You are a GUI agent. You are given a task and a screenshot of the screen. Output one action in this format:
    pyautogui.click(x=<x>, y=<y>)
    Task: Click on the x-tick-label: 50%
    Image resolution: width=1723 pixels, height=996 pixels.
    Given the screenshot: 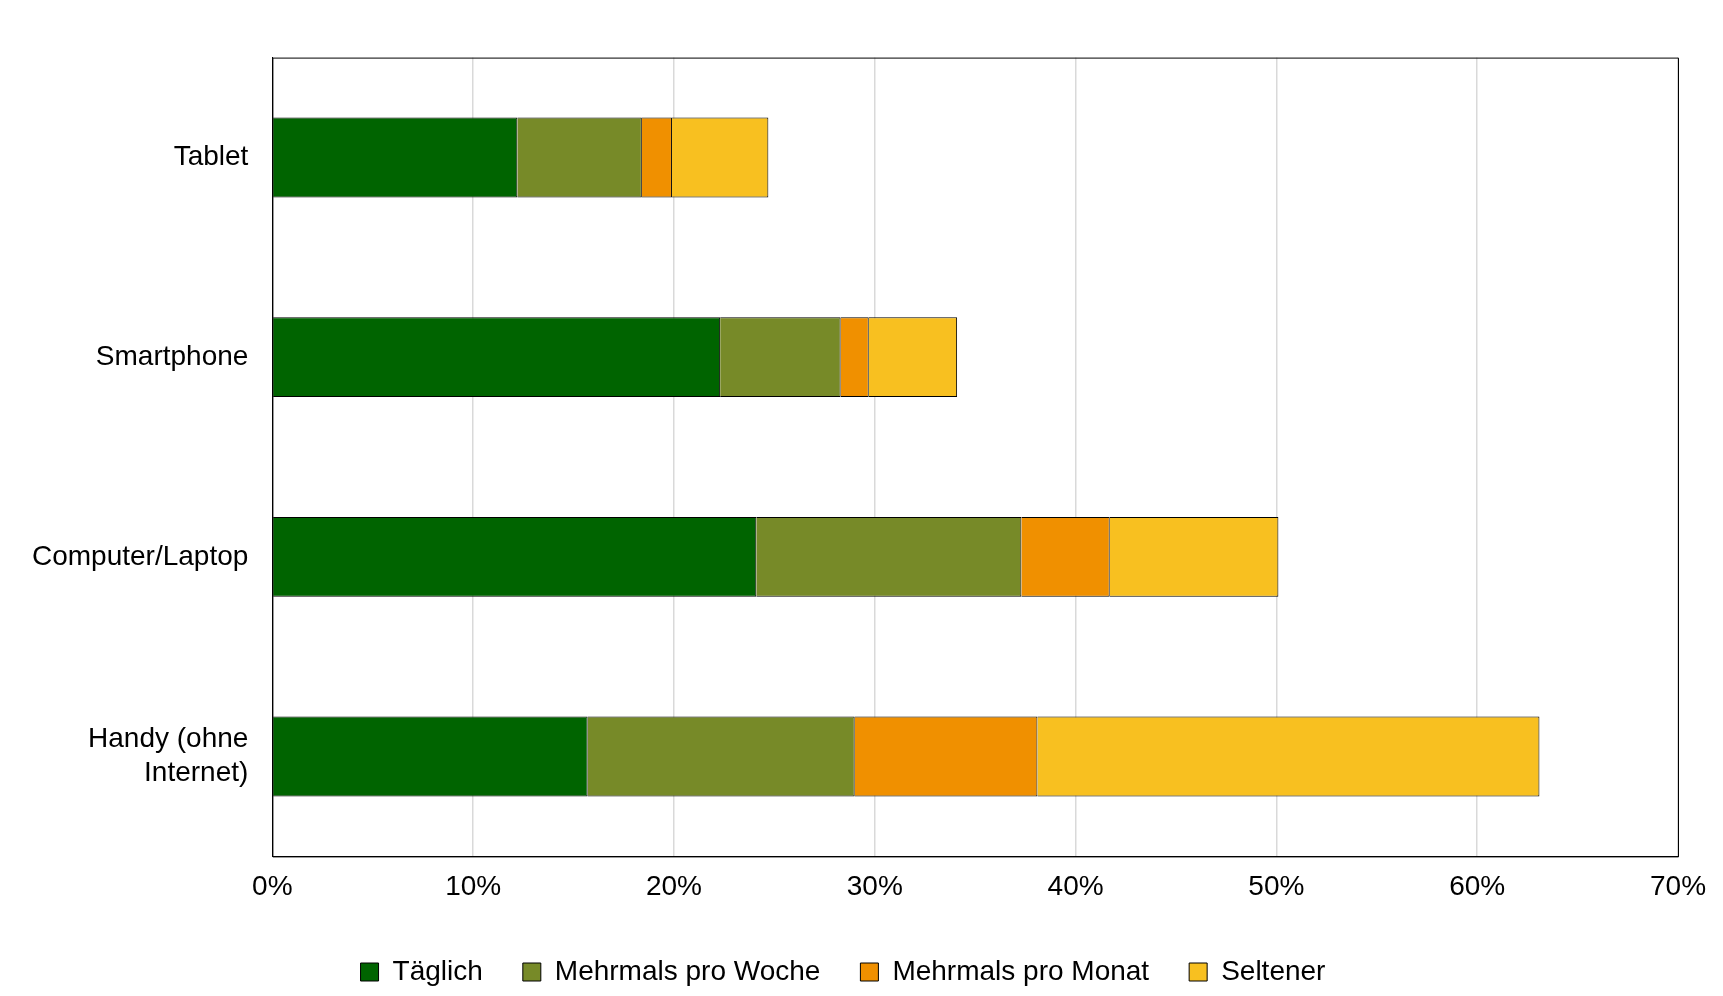 What is the action you would take?
    pyautogui.click(x=1276, y=885)
    